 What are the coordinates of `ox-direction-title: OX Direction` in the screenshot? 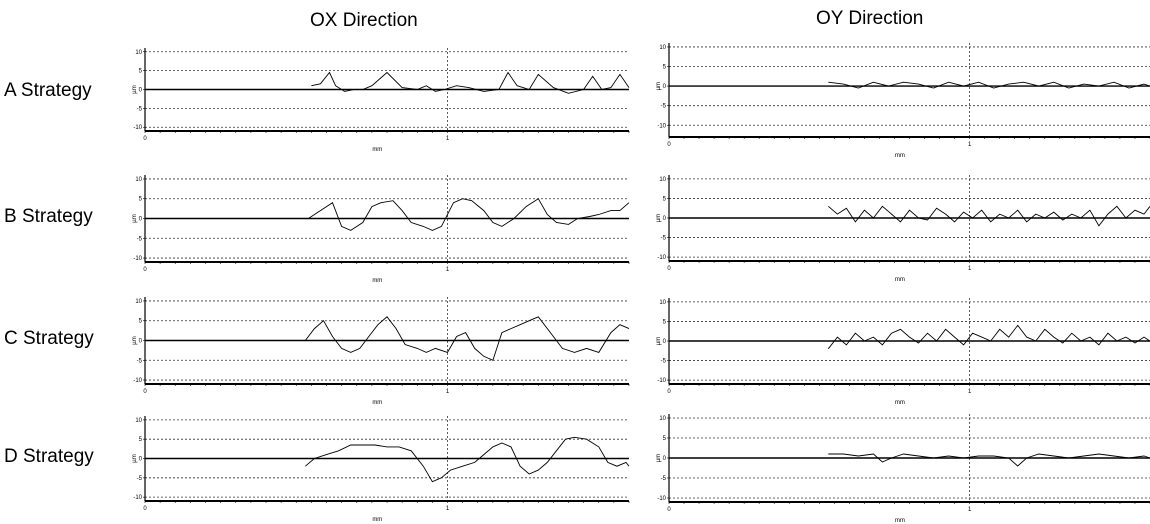 It's located at (364, 20).